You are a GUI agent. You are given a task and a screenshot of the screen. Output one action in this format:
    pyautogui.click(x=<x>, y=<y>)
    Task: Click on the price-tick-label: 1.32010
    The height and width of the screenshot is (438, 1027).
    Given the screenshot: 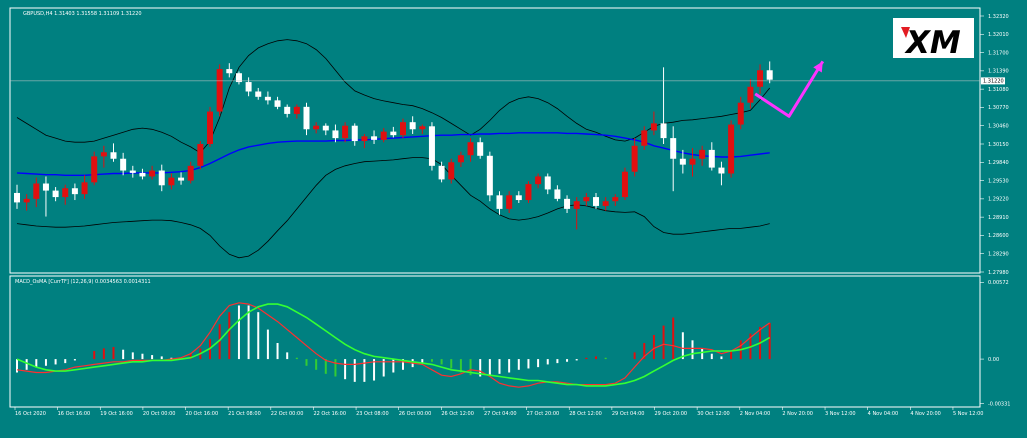 What is the action you would take?
    pyautogui.click(x=998, y=35)
    